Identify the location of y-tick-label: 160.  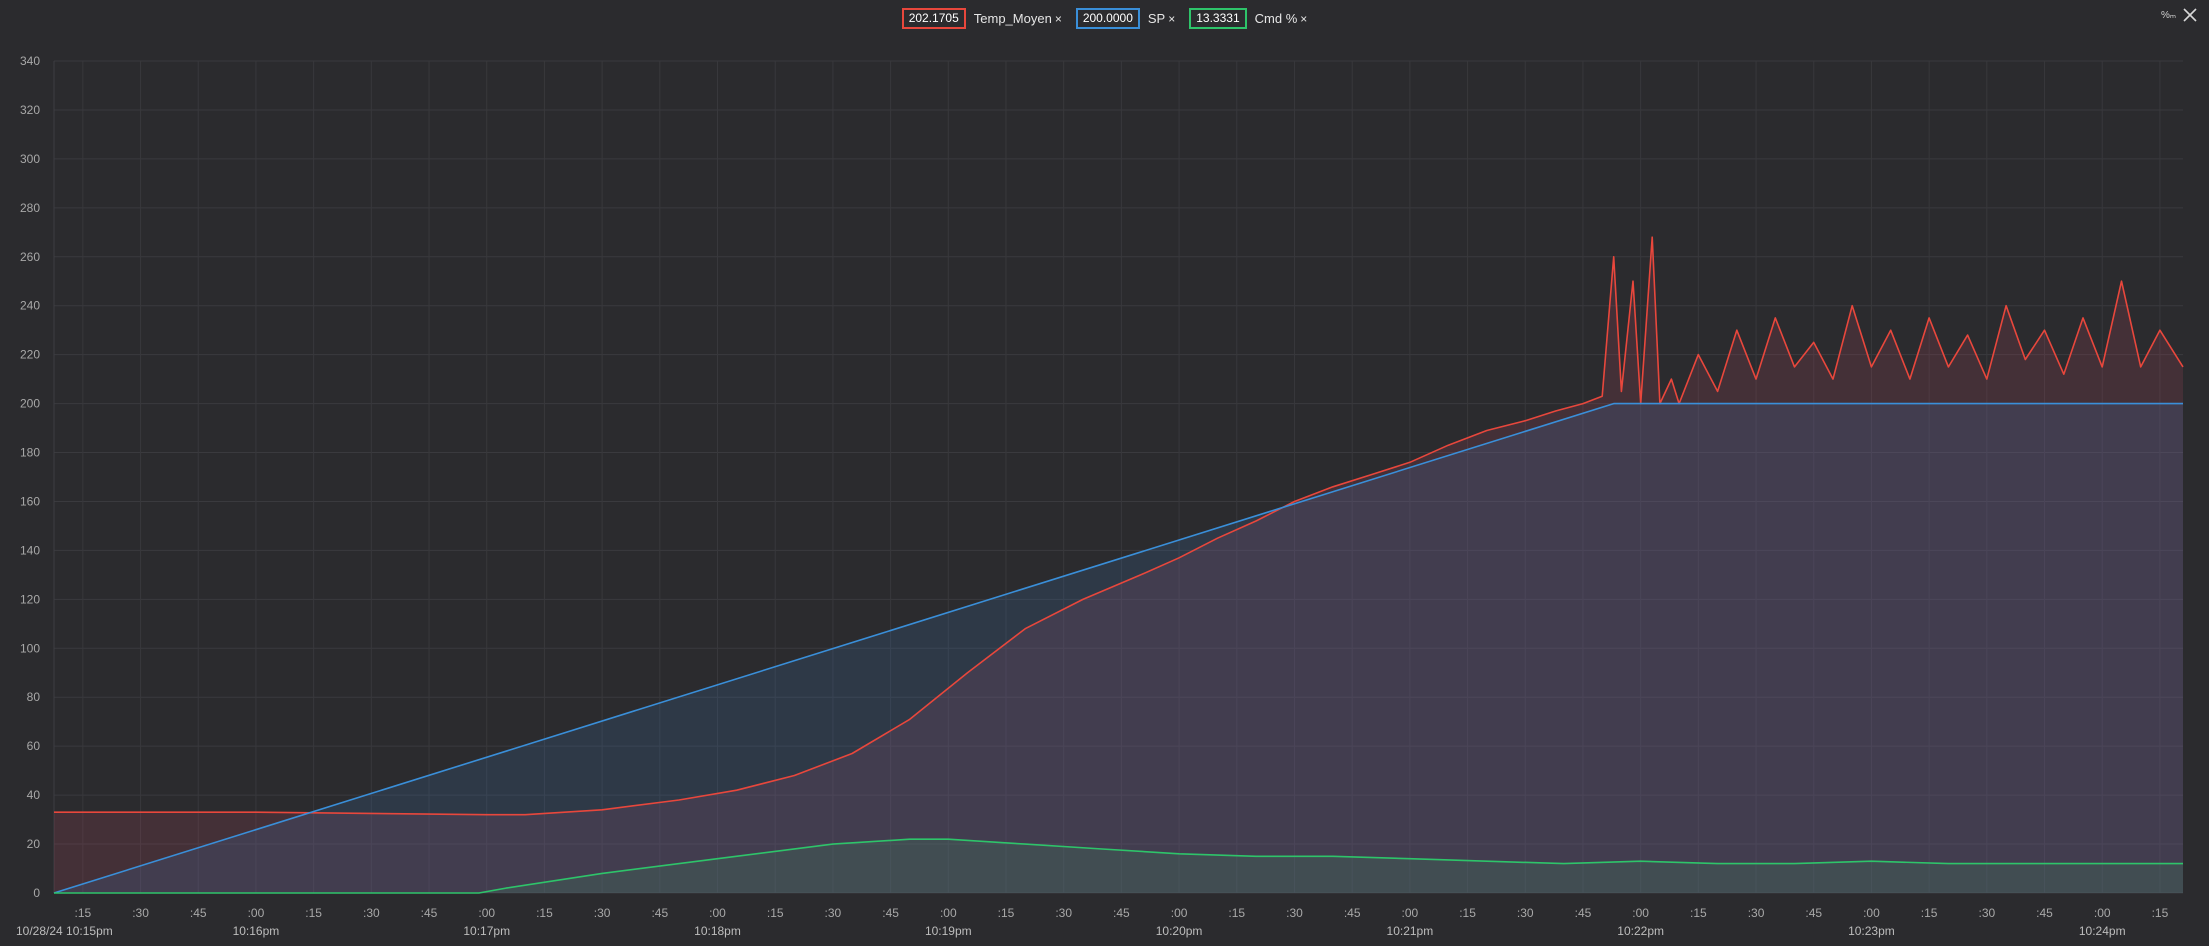
(30, 501).